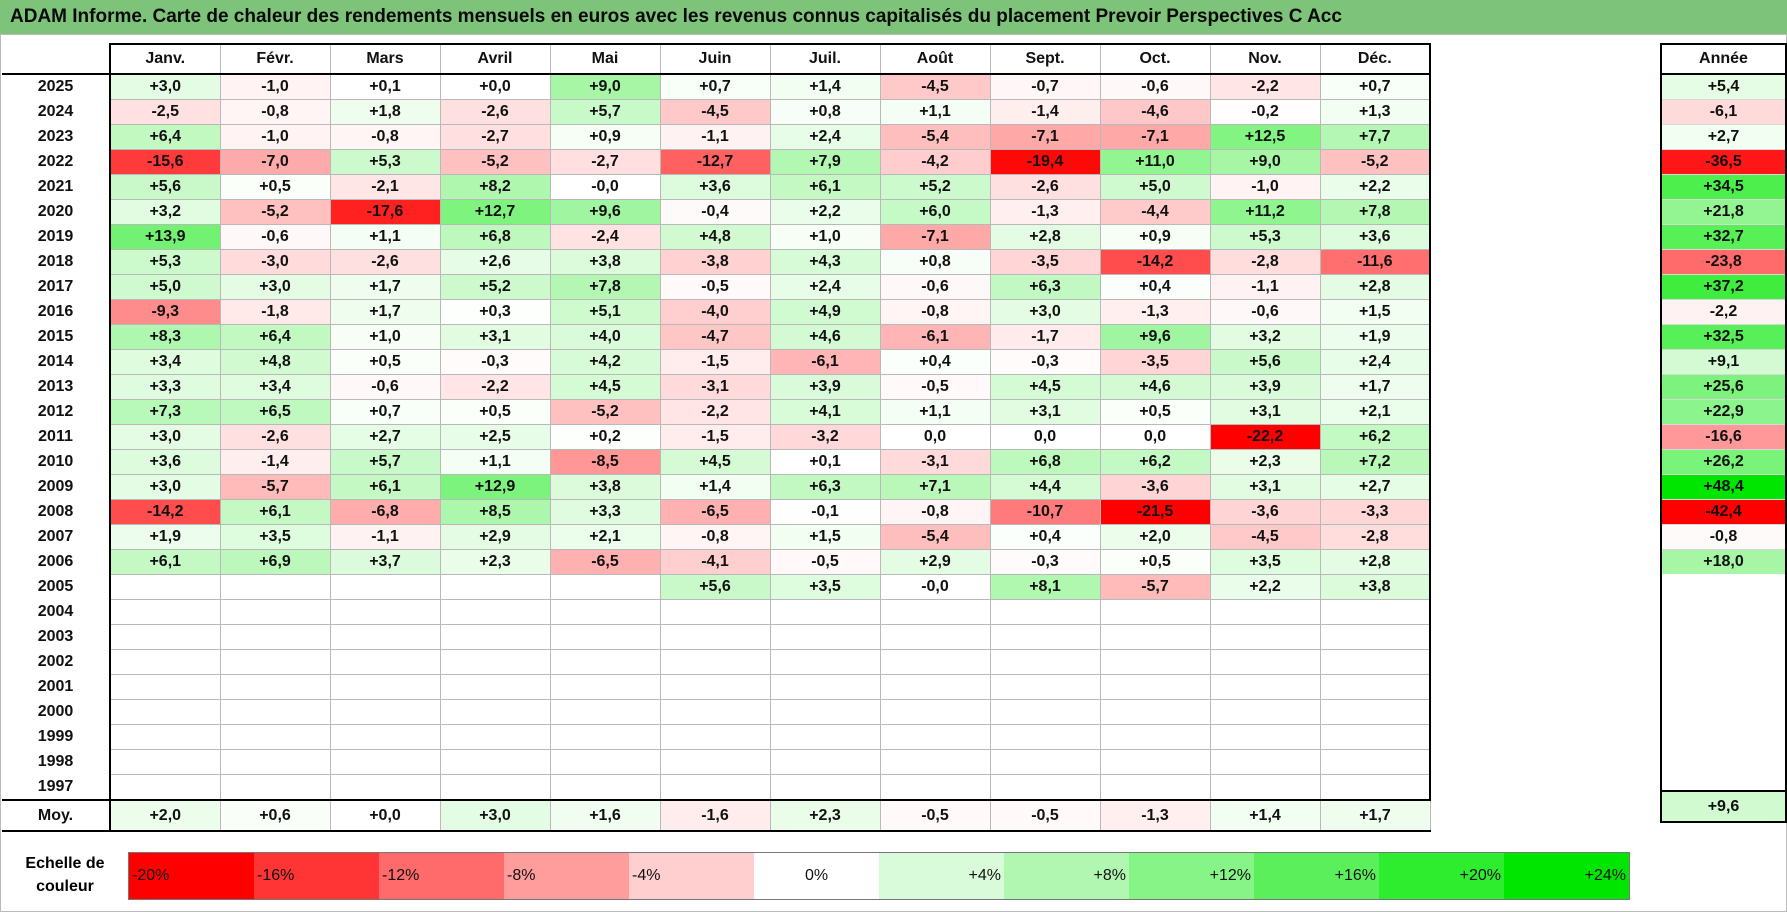 The width and height of the screenshot is (1787, 912). What do you see at coordinates (1265, 86) in the screenshot?
I see `heatmap-cell: -2,2` at bounding box center [1265, 86].